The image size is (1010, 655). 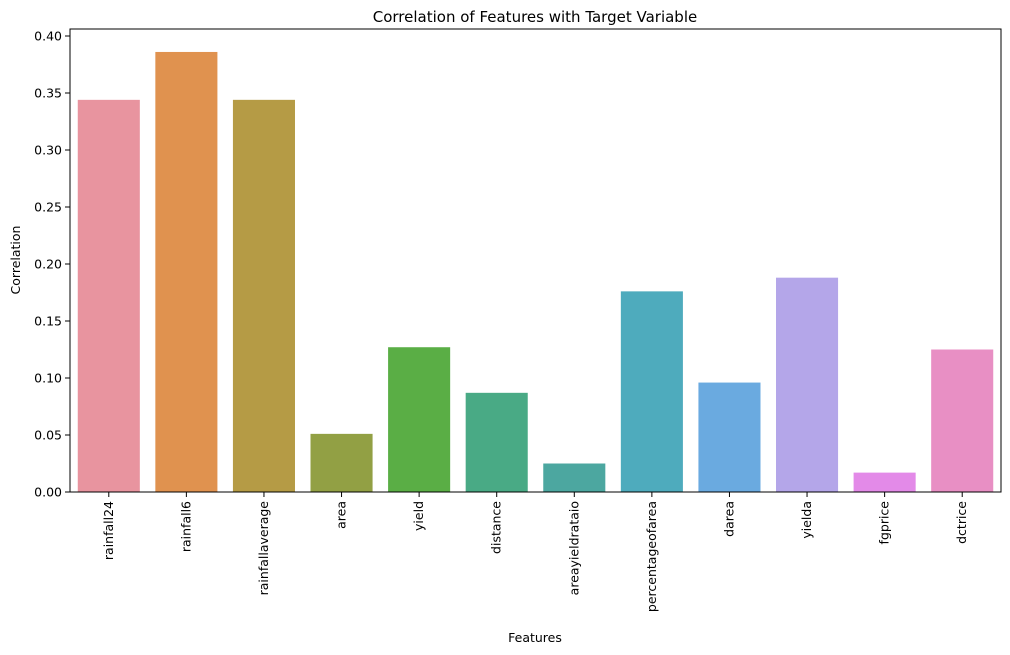 I want to click on y-tick-label: 0.25, so click(x=48, y=207).